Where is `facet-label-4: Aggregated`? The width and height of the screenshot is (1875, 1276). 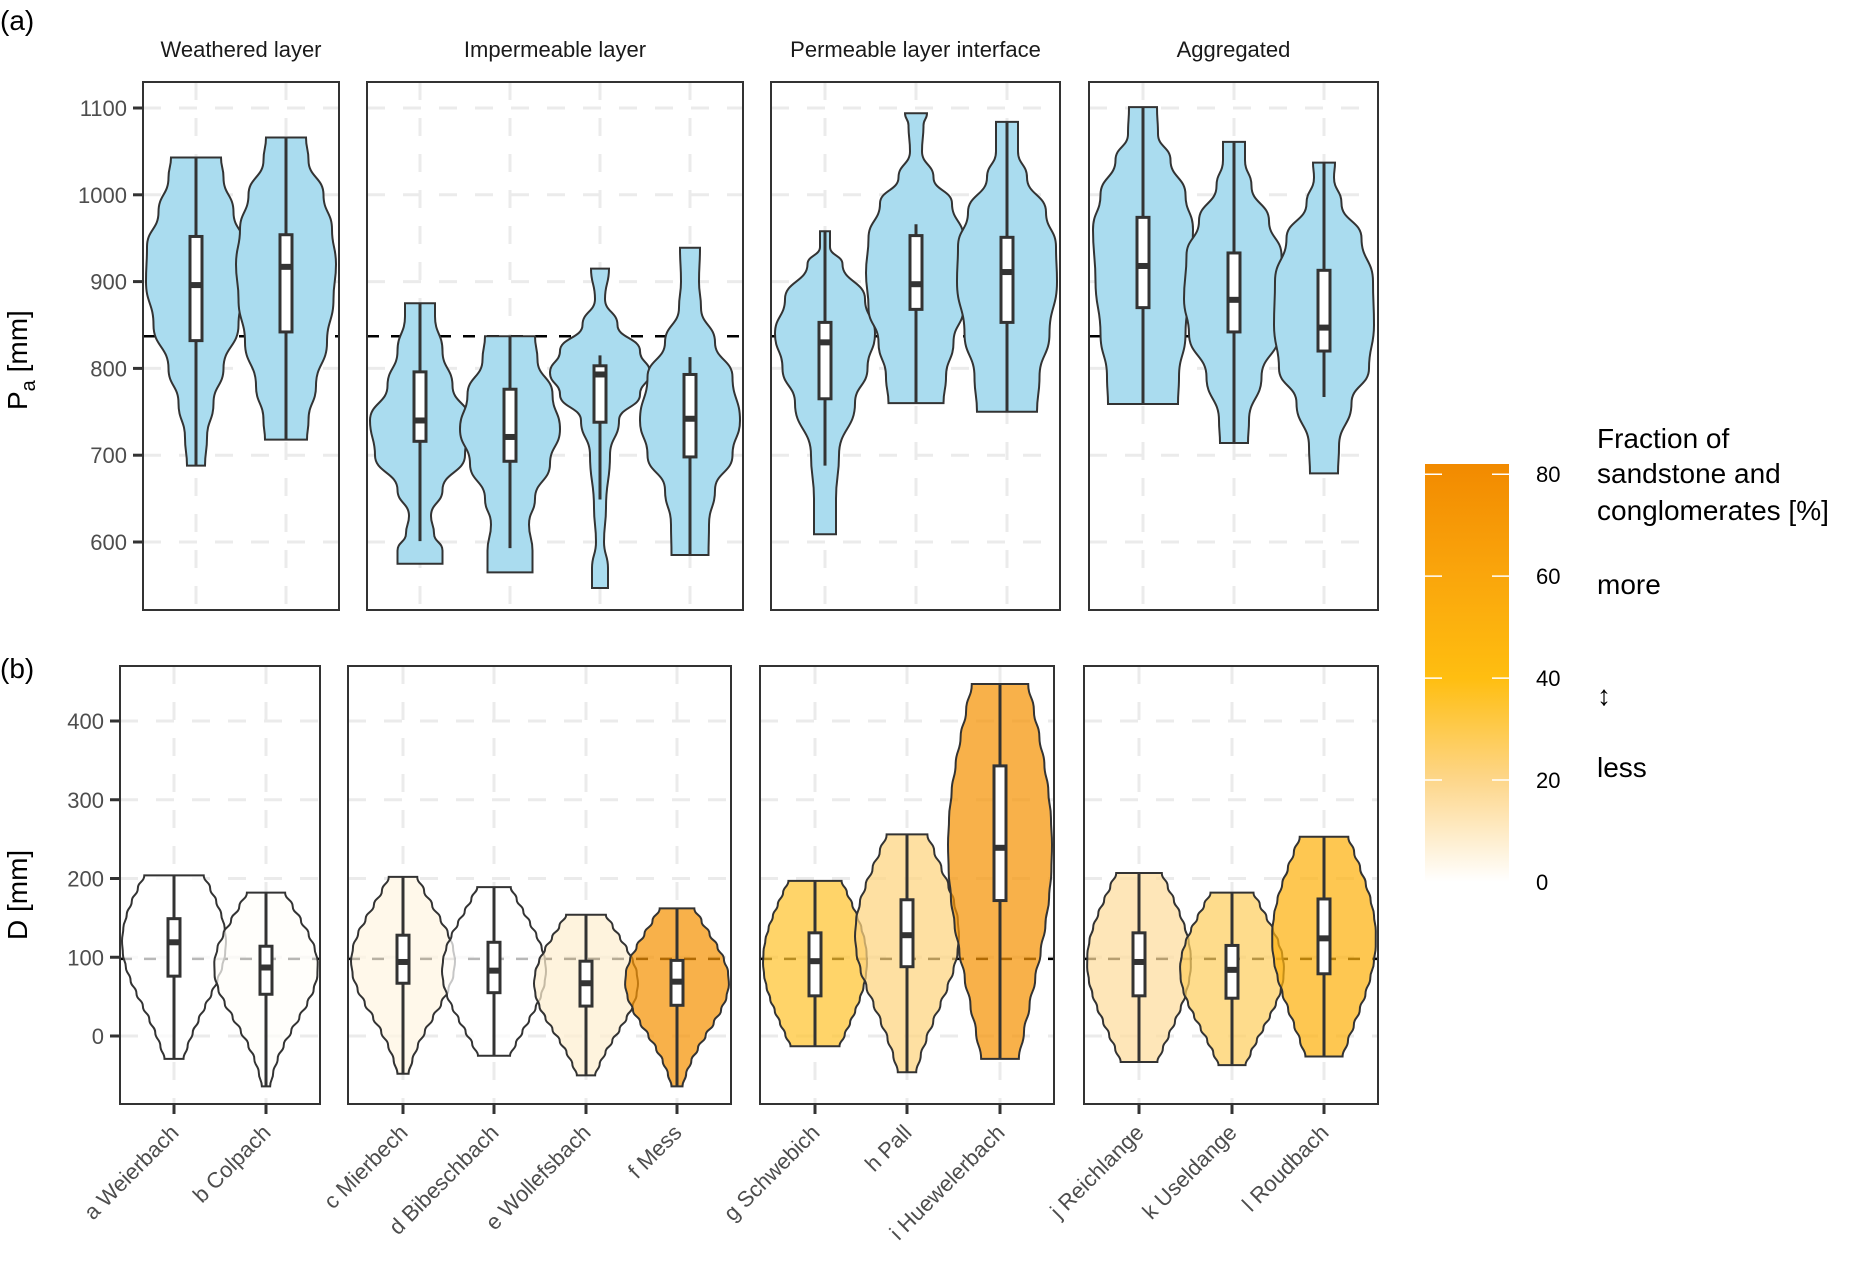
facet-label-4: Aggregated is located at coordinates (1234, 49).